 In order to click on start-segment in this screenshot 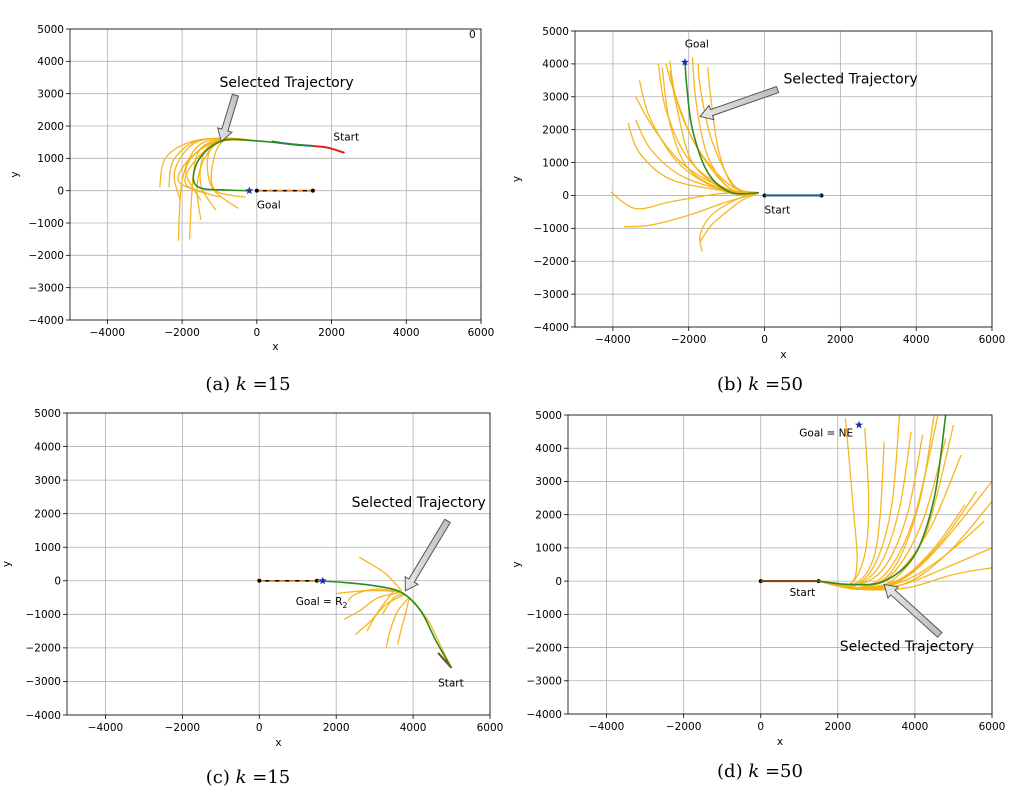, I will do `click(328, 149)`.